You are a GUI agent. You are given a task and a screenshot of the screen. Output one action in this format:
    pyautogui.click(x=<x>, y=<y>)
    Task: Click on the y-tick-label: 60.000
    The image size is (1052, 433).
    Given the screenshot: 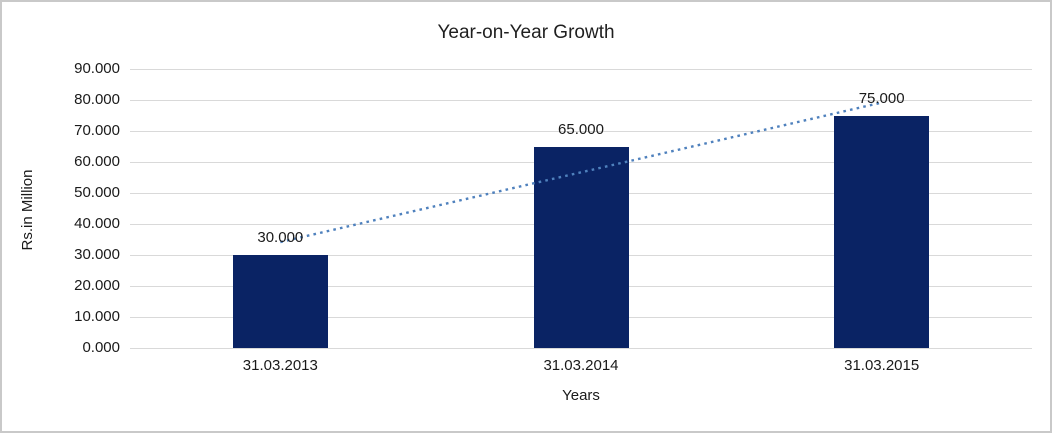 What is the action you would take?
    pyautogui.click(x=97, y=161)
    